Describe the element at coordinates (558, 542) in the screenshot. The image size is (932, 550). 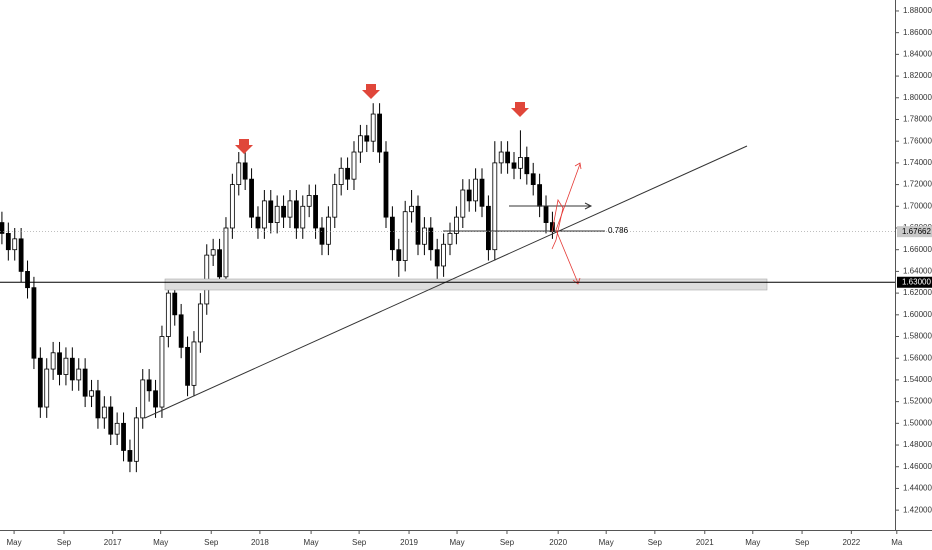
I see `x-tick-label: 2020` at that location.